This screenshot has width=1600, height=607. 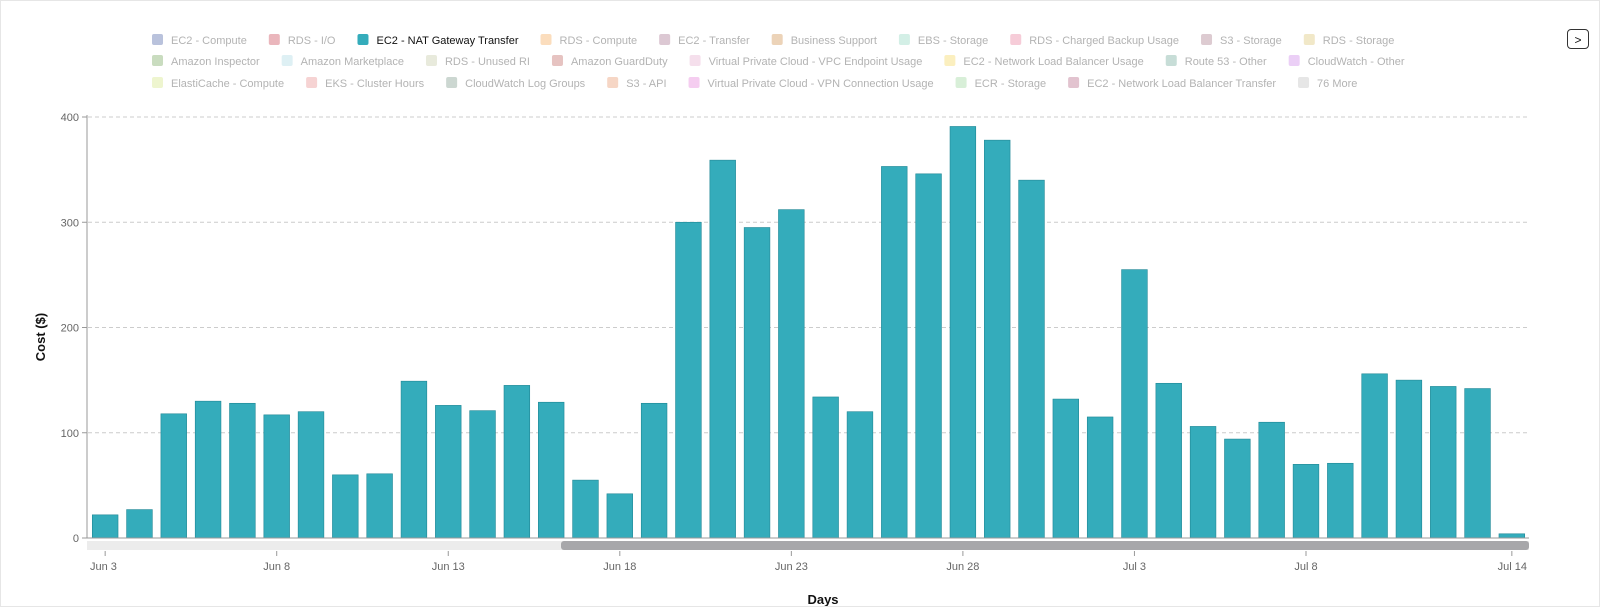 I want to click on legend-item: RDS - Storage, so click(x=1349, y=40).